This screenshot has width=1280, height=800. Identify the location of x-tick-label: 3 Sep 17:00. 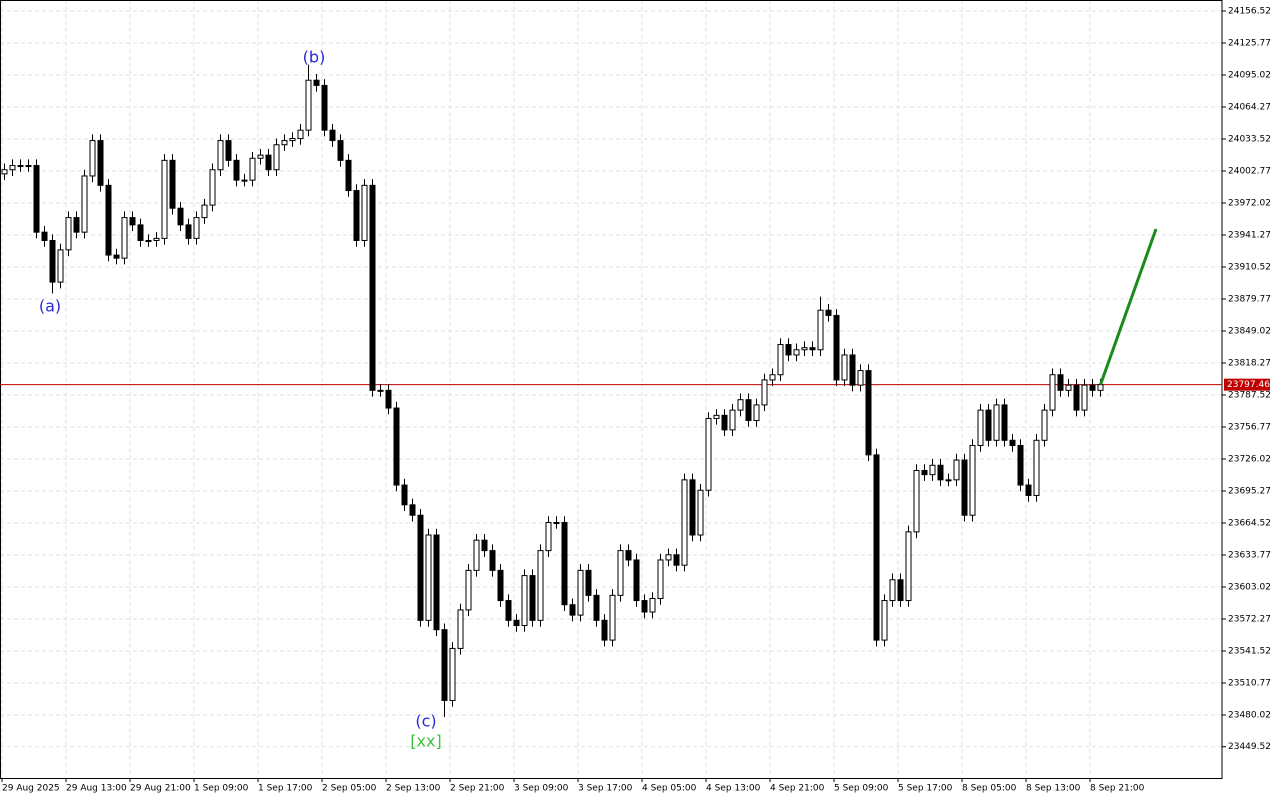
(605, 789).